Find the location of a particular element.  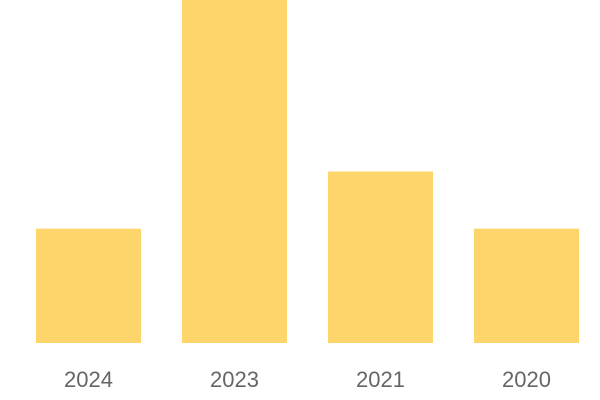

x-tick-label: 2021 is located at coordinates (380, 379).